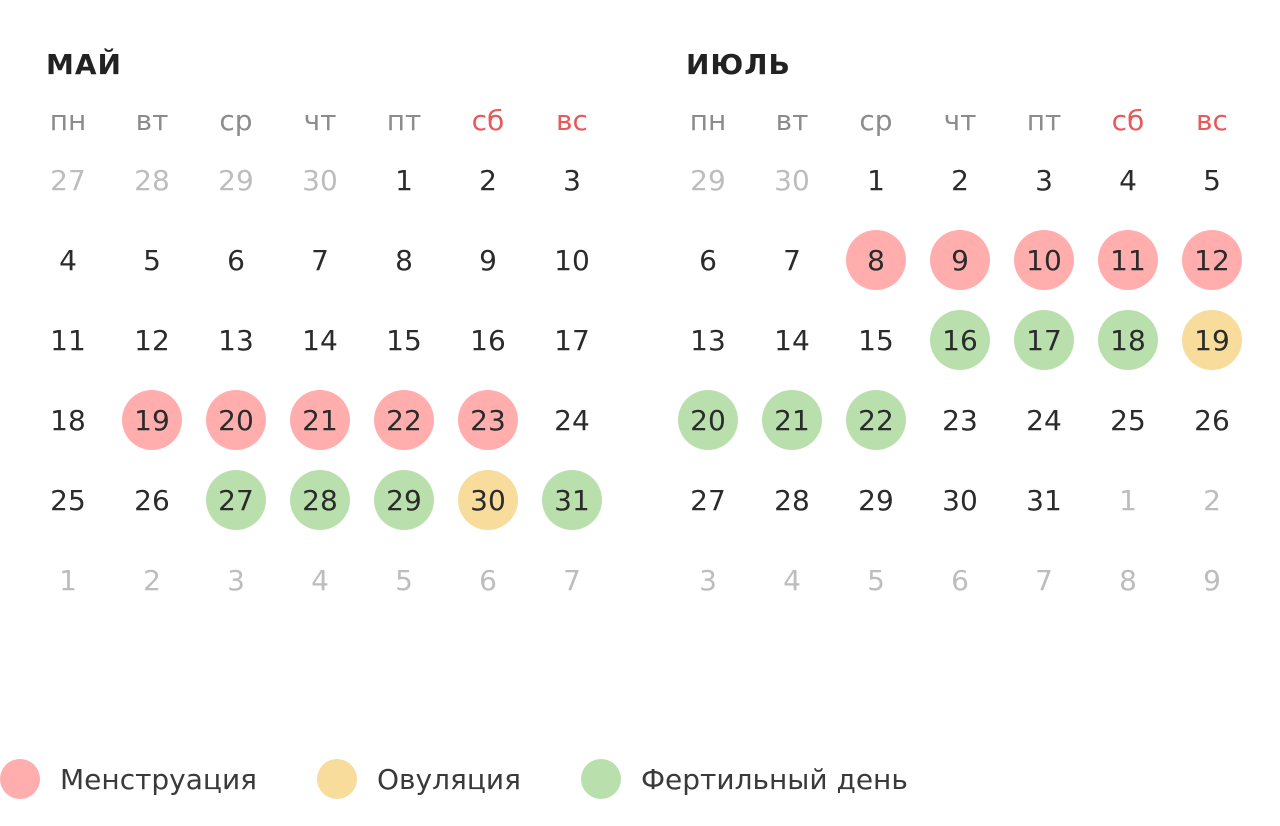 This screenshot has width=1280, height=826. I want to click on legend-item-fertile: Фертильный день, so click(744, 779).